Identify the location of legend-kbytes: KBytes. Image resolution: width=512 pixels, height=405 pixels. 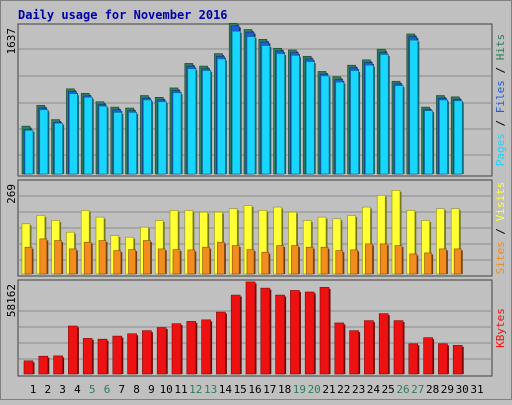
(500, 328).